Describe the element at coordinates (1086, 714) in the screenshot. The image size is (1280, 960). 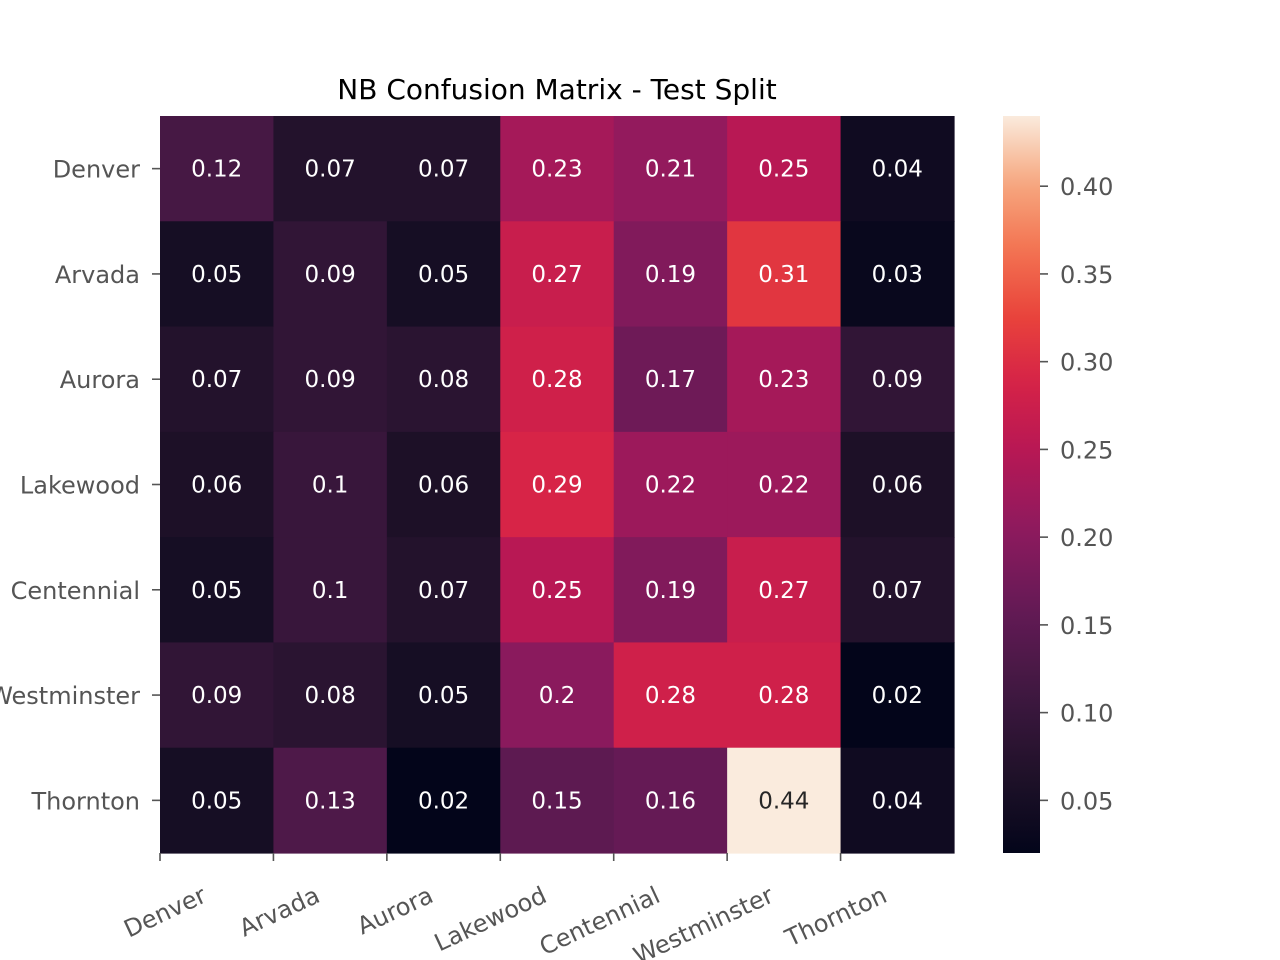
I see `colorbar-tick-label: 0.10` at that location.